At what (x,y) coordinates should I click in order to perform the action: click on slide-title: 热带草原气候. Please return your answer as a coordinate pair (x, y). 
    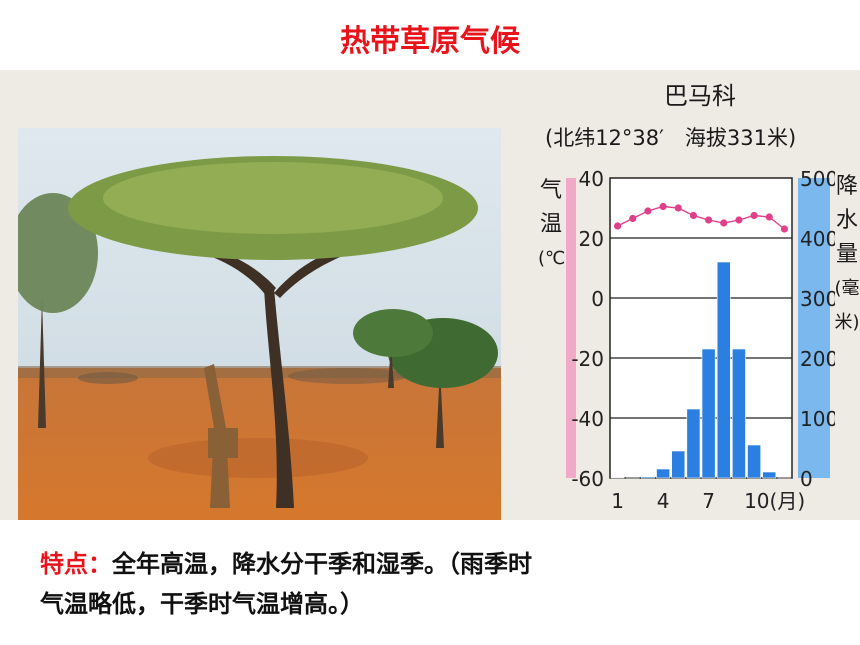
    Looking at the image, I should click on (430, 41).